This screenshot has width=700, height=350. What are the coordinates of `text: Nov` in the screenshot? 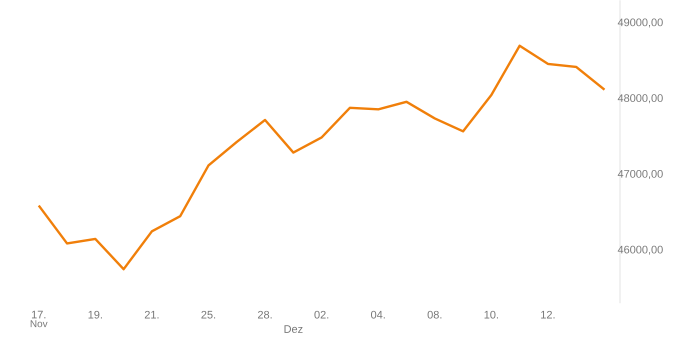 It's located at (39, 324).